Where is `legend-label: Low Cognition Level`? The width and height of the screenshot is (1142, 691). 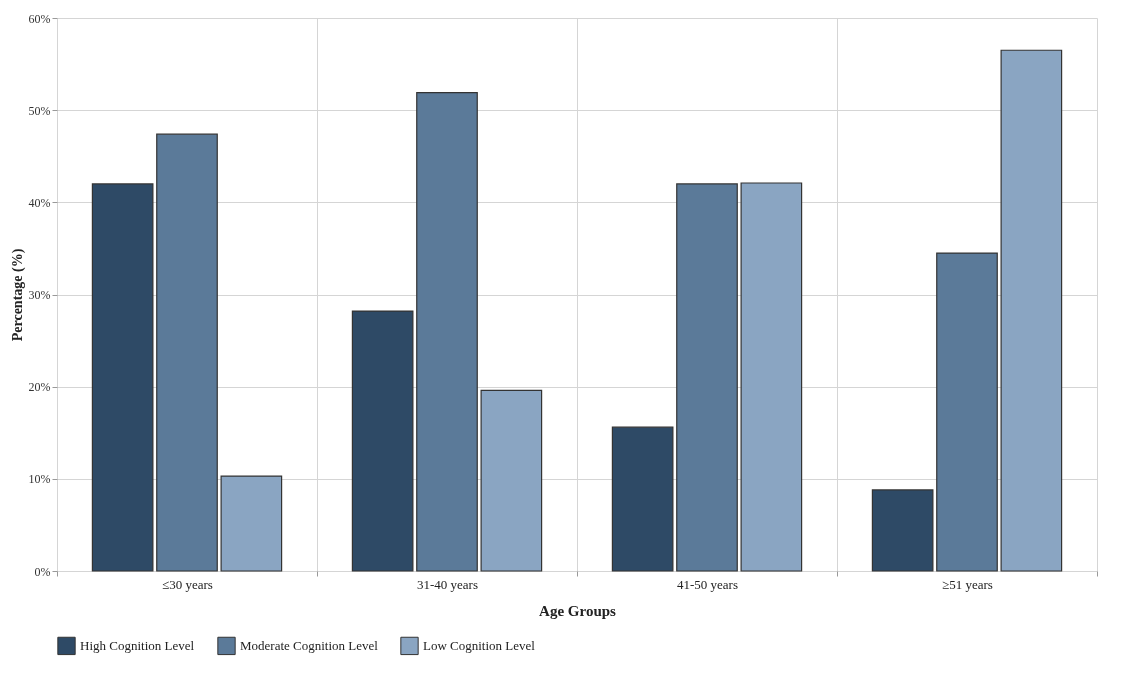 legend-label: Low Cognition Level is located at coordinates (479, 645).